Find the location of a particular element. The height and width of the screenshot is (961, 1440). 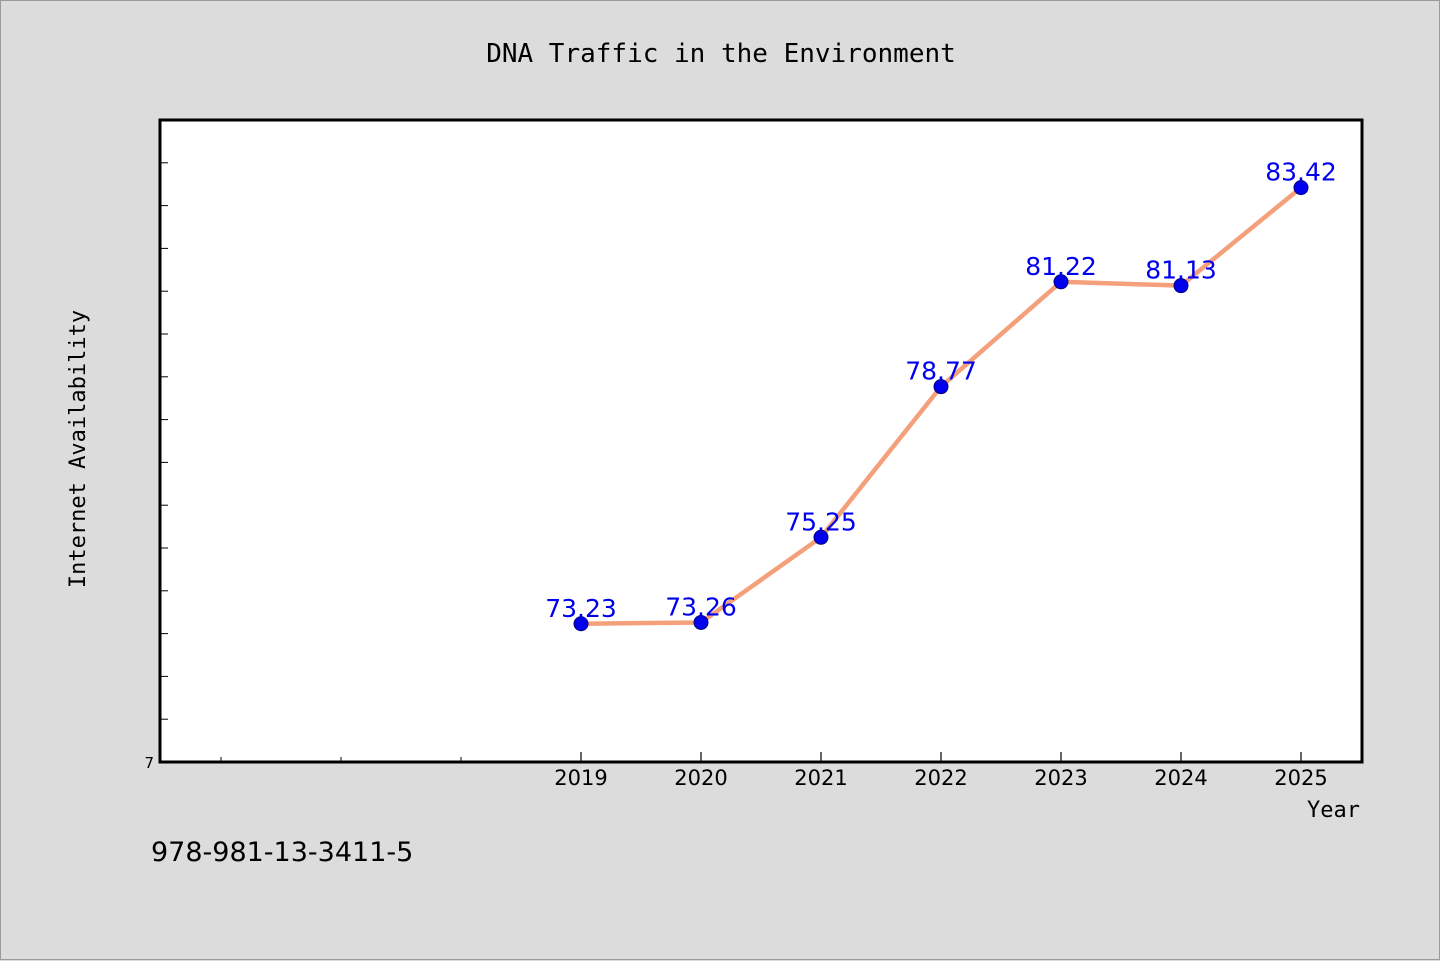

footer-code: 978-981-13-3411-5 is located at coordinates (282, 852).